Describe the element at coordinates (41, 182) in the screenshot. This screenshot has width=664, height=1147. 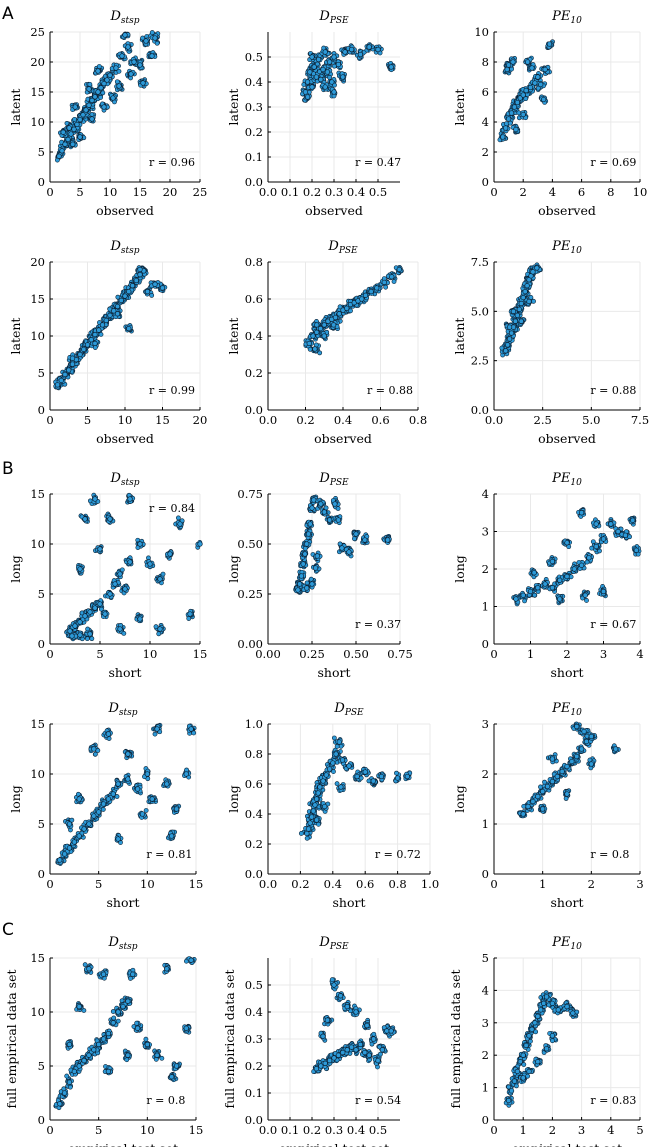
I see `y-tick-label: 0` at that location.